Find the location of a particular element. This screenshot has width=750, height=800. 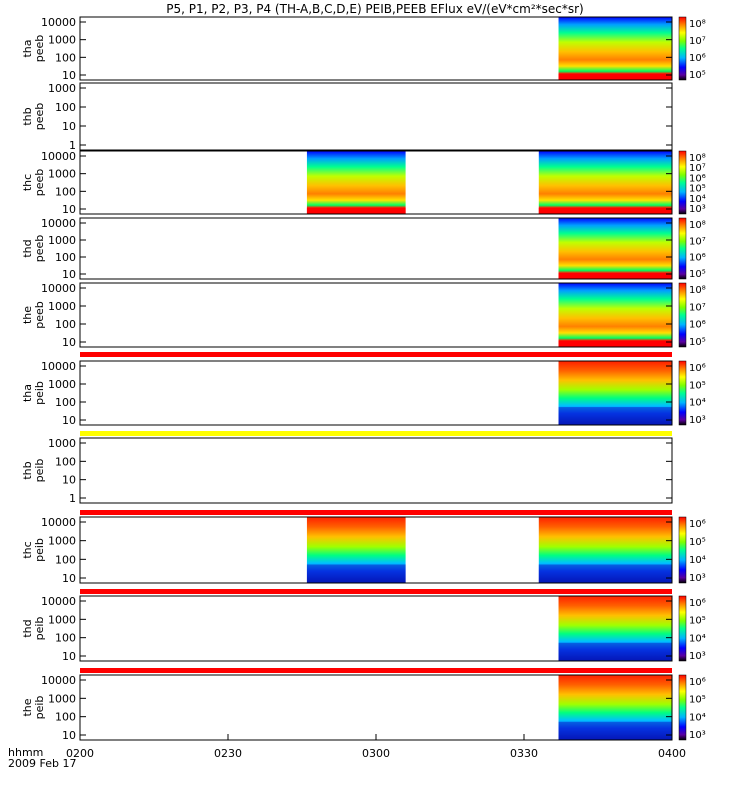

x-axis-date: 2009 Feb 17 is located at coordinates (42, 763).